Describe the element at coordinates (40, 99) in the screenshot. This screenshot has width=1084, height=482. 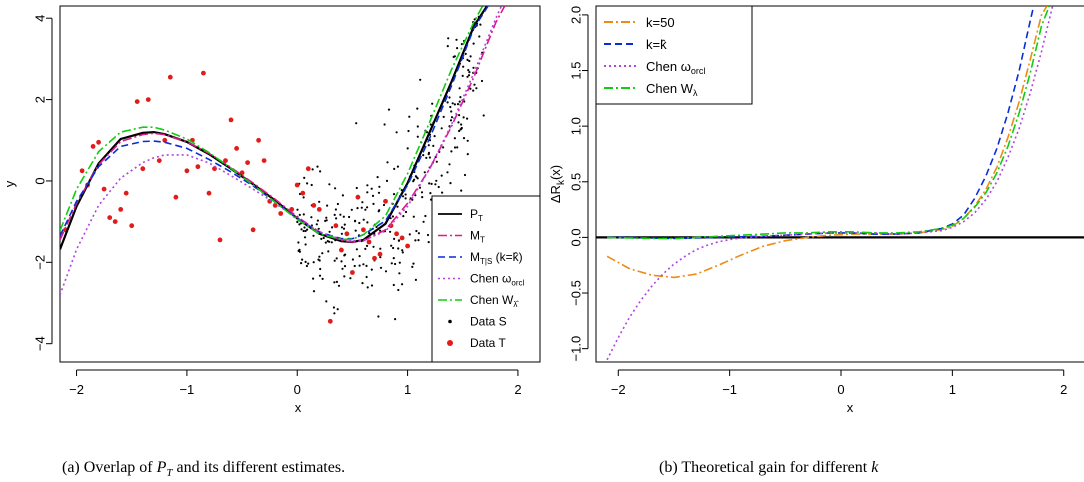
I see `panel-a-y-tick-label: 2` at that location.